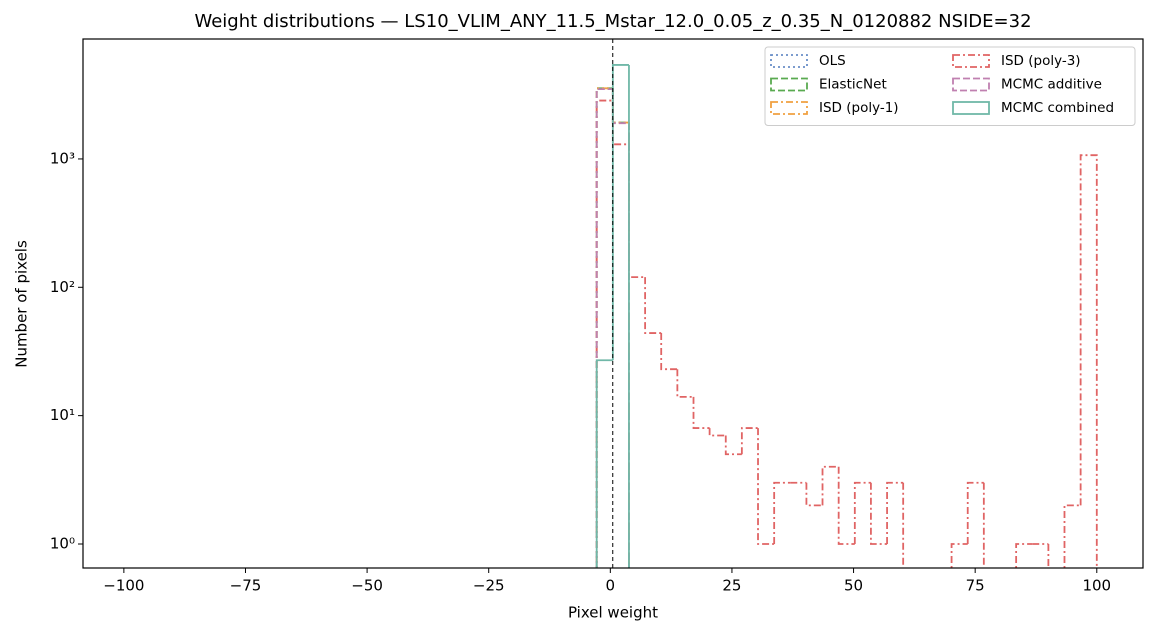 The width and height of the screenshot is (1156, 637). Describe the element at coordinates (853, 586) in the screenshot. I see `x-tick-label: 50` at that location.